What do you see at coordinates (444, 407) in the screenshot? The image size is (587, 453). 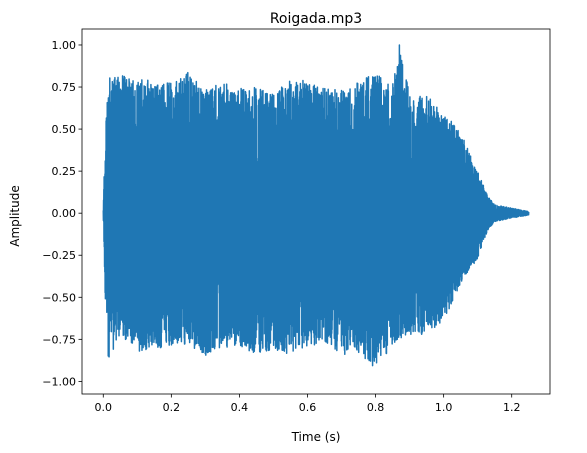 I see `x-tick-label: 1.0` at bounding box center [444, 407].